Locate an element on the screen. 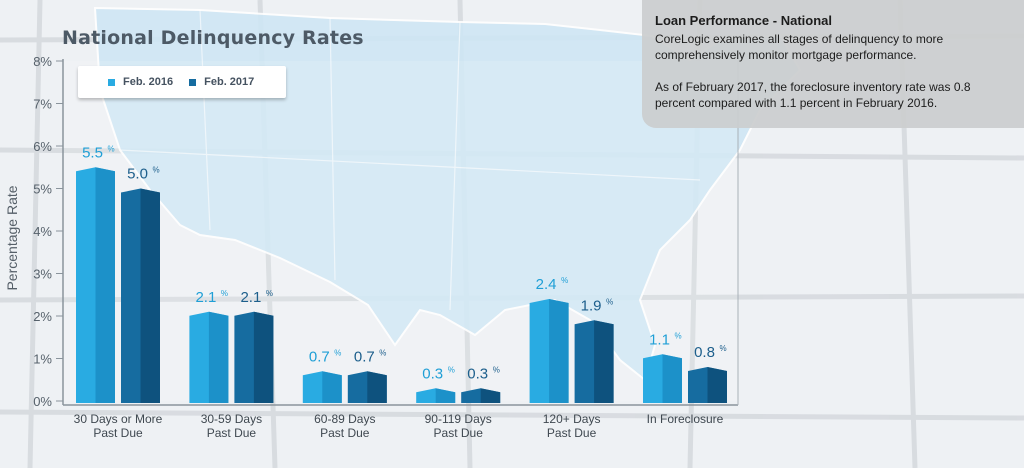 The width and height of the screenshot is (1024, 468). data-label: 1.9 is located at coordinates (591, 305).